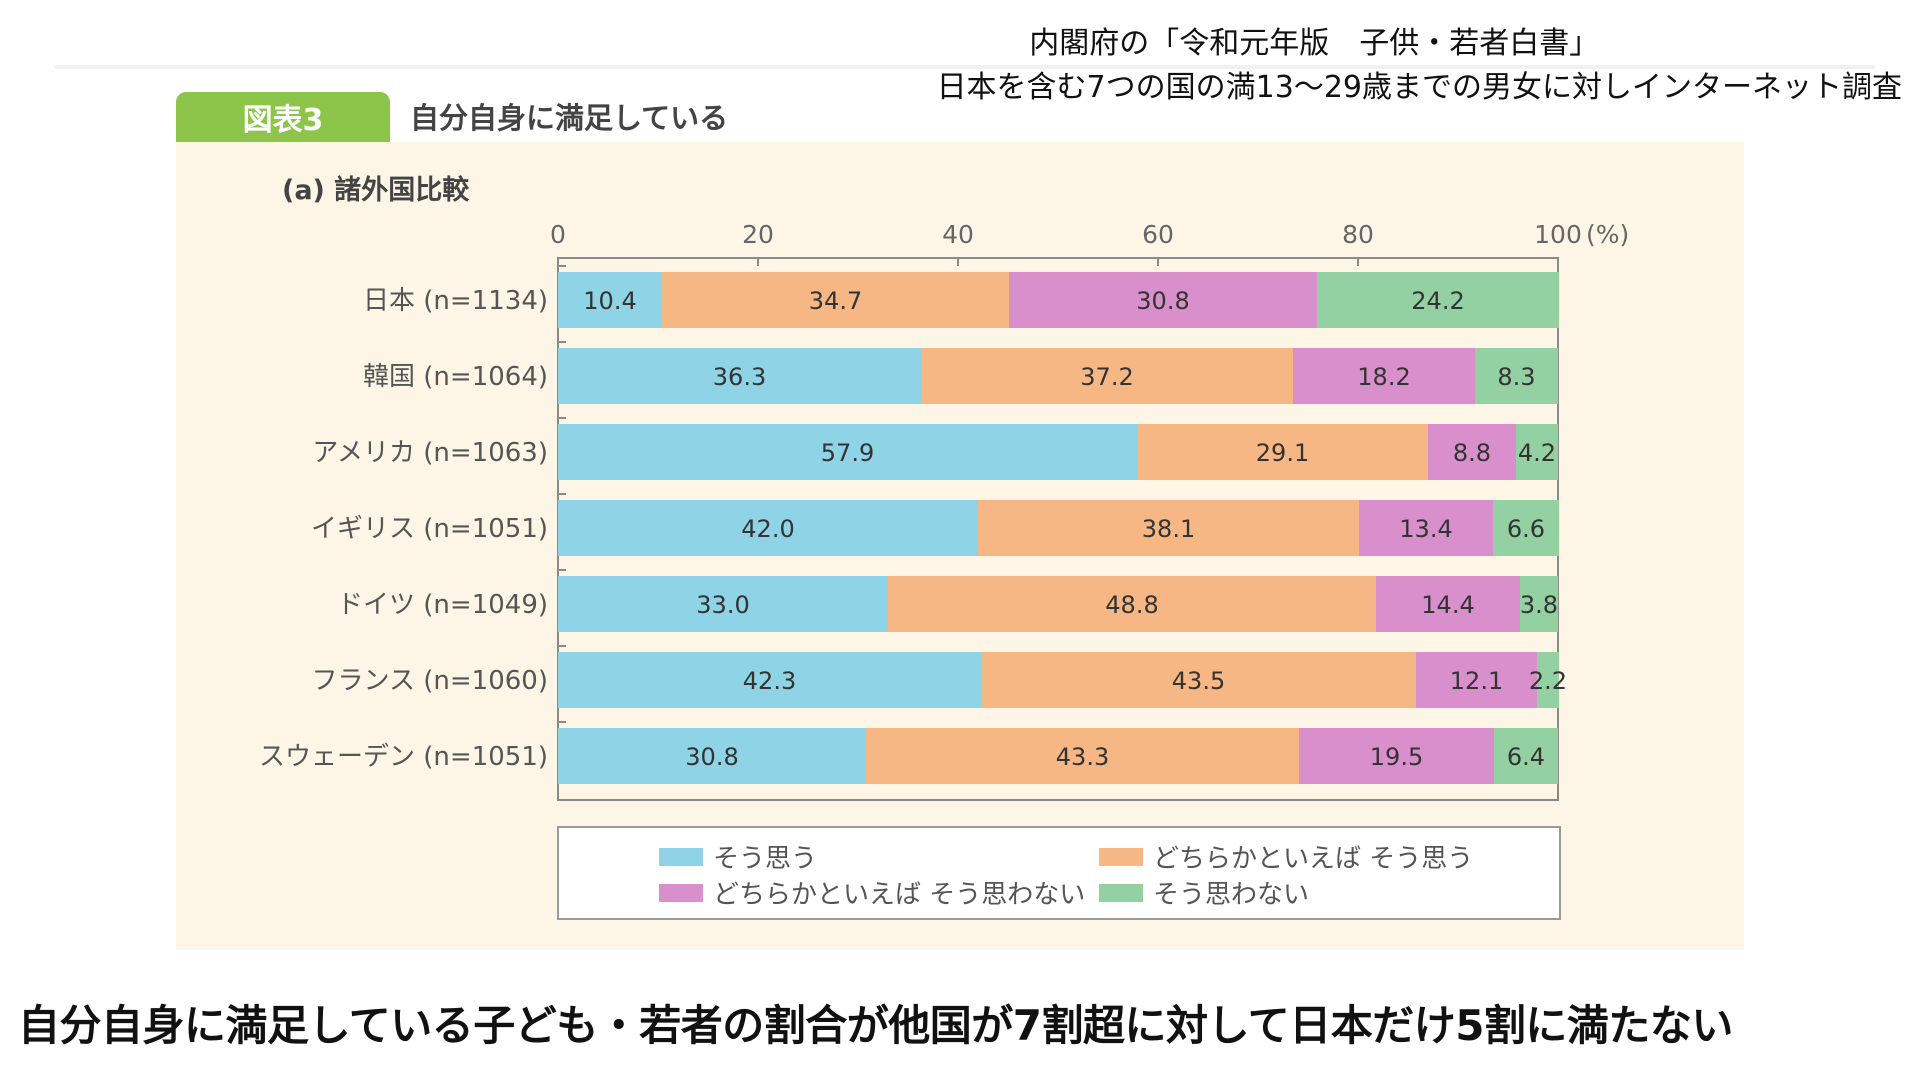 This screenshot has height=1080, width=1920. I want to click on legend-label: そう思わない, so click(1231, 895).